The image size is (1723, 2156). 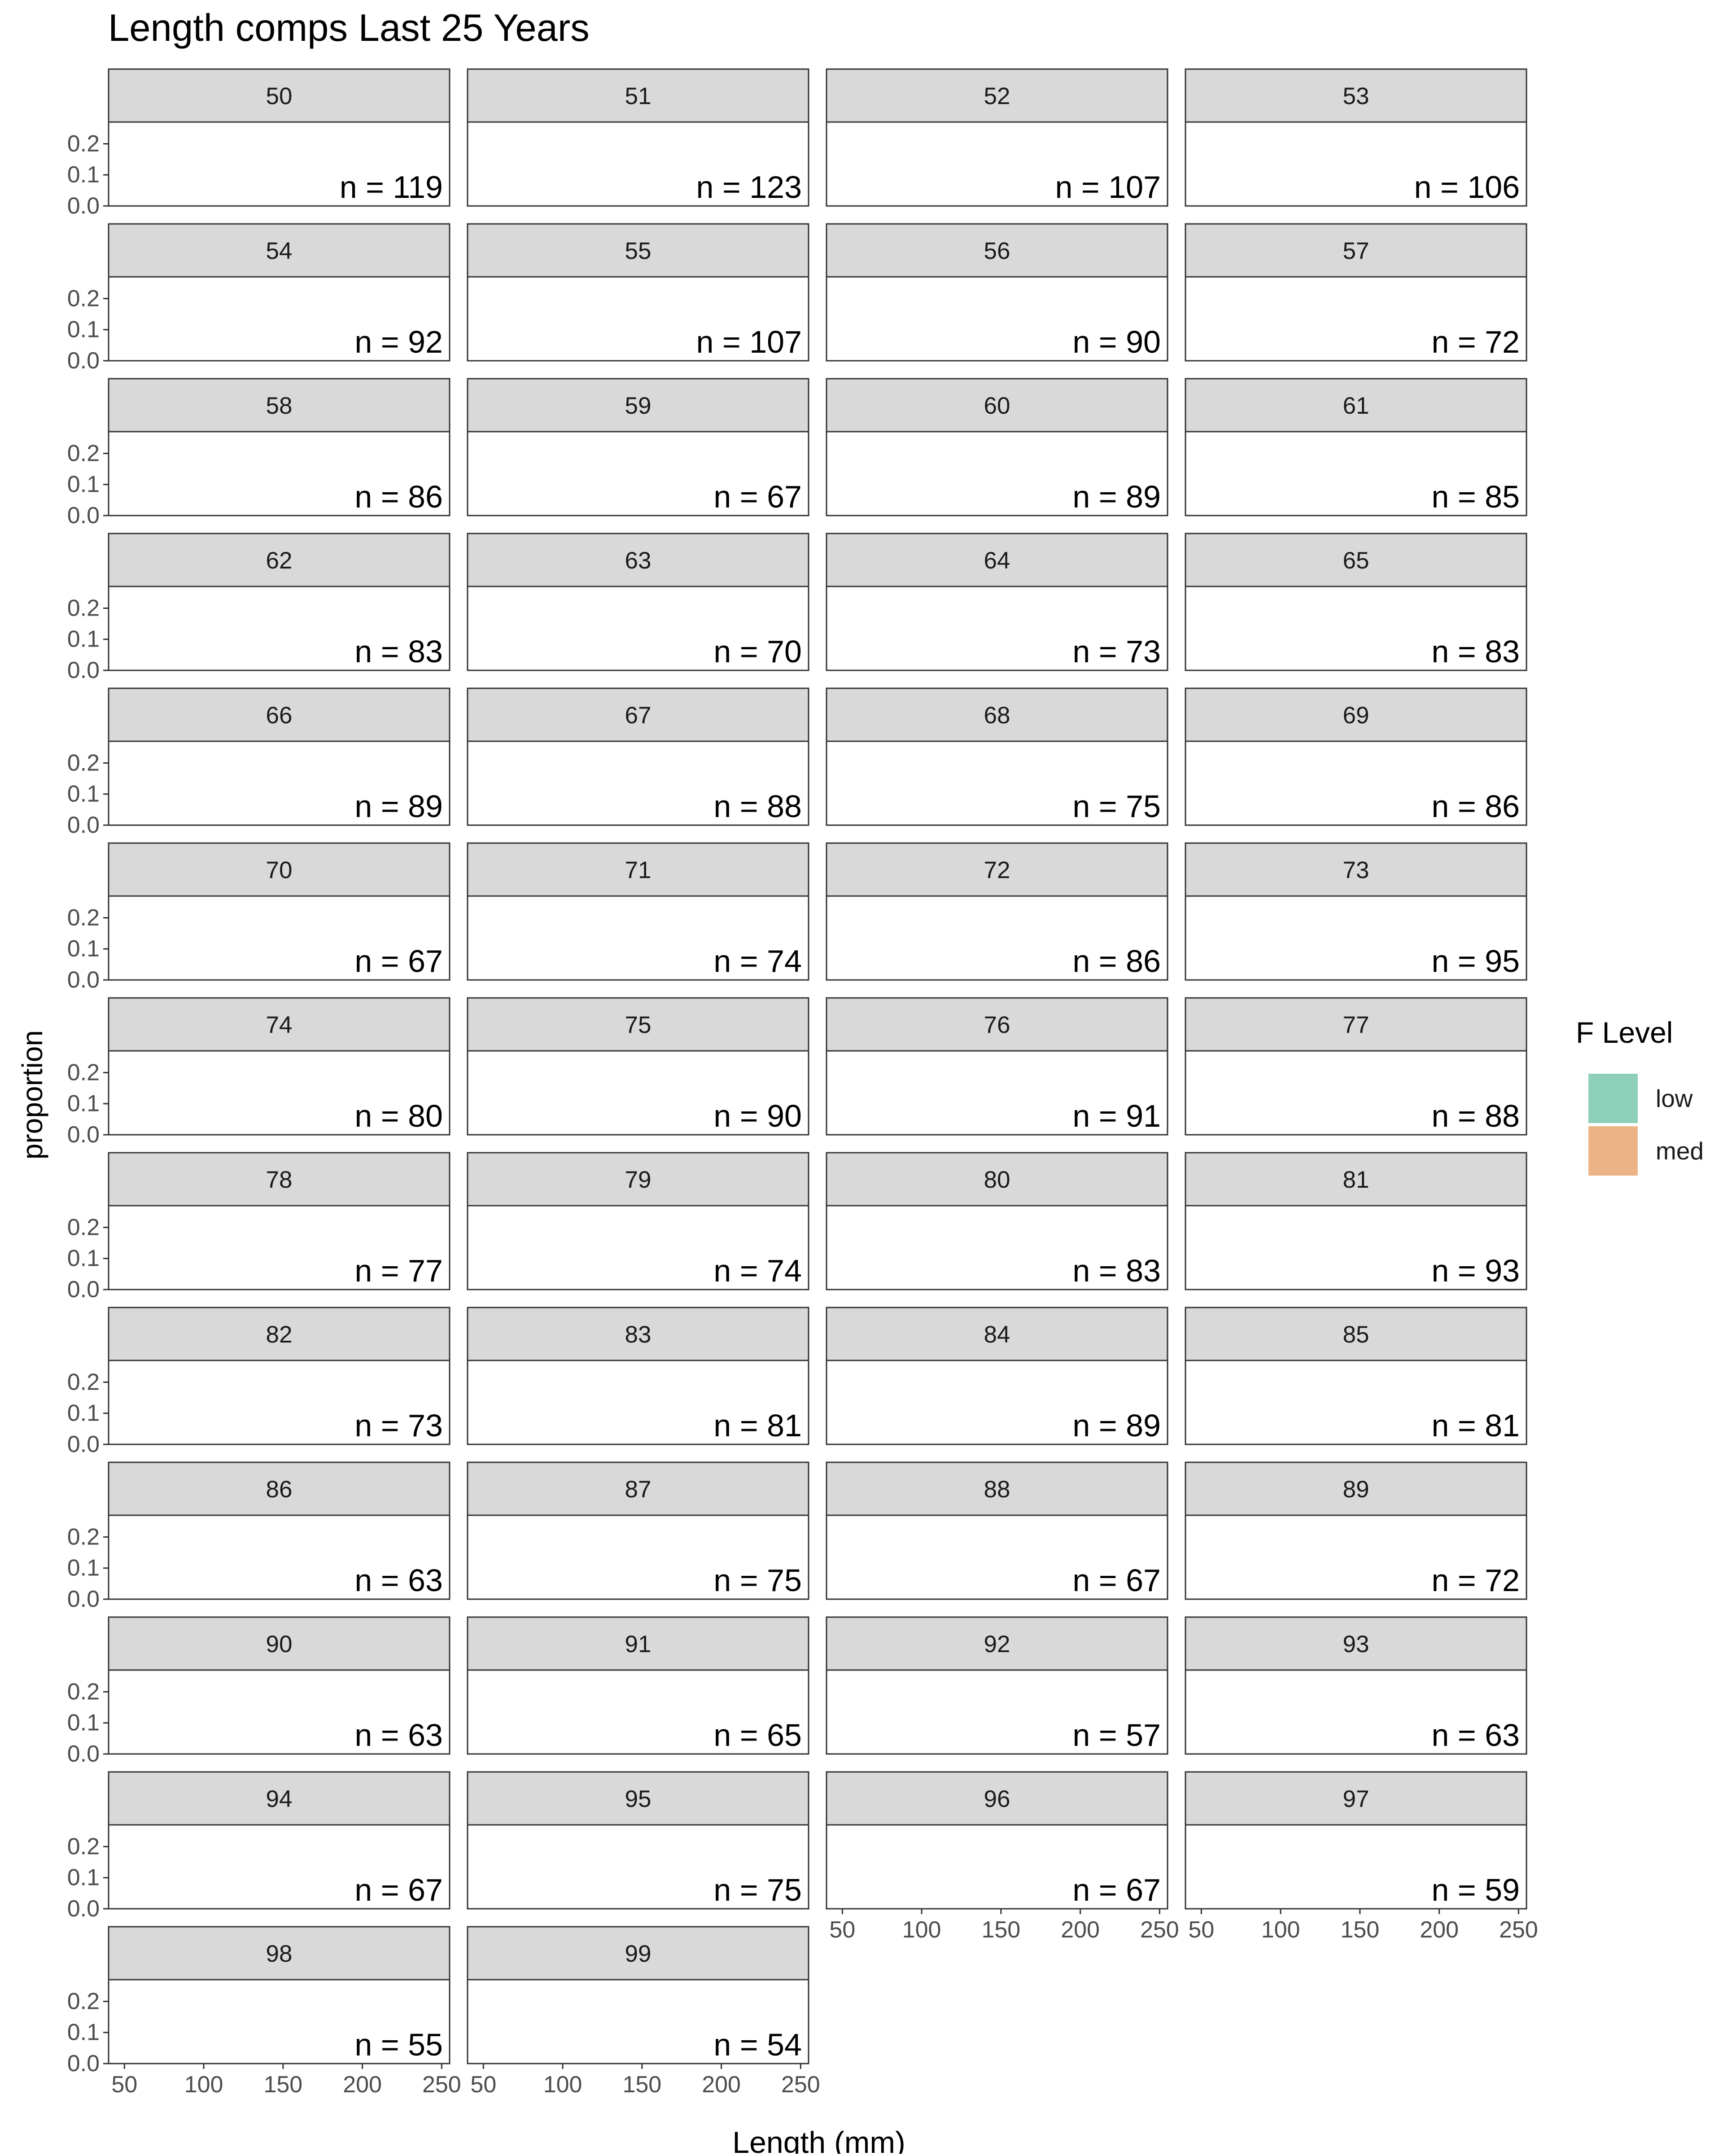 What do you see at coordinates (1475, 1425) in the screenshot?
I see `facet-n-label: n = 81` at bounding box center [1475, 1425].